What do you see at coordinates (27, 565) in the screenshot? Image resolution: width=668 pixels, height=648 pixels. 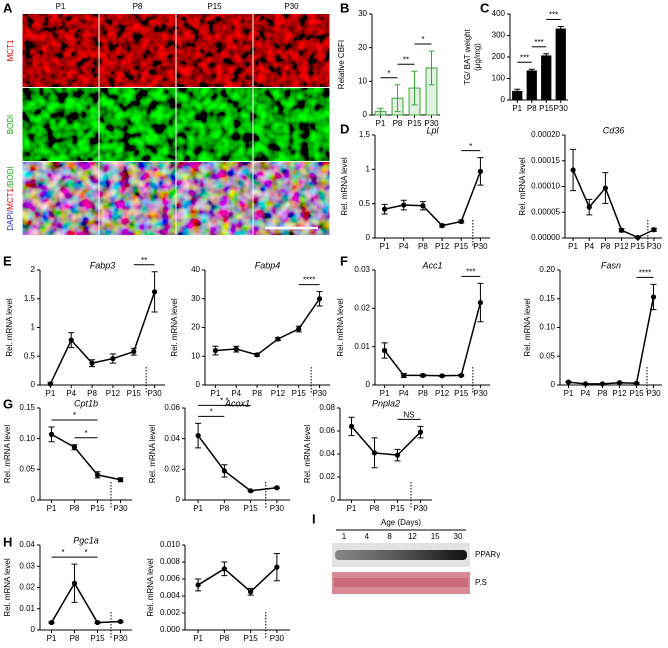 I see `y-tick-label: 0.03` at bounding box center [27, 565].